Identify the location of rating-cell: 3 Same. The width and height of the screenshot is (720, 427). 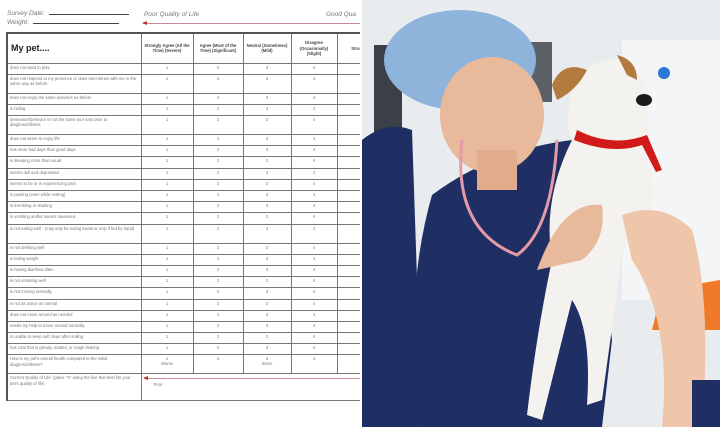
(267, 364).